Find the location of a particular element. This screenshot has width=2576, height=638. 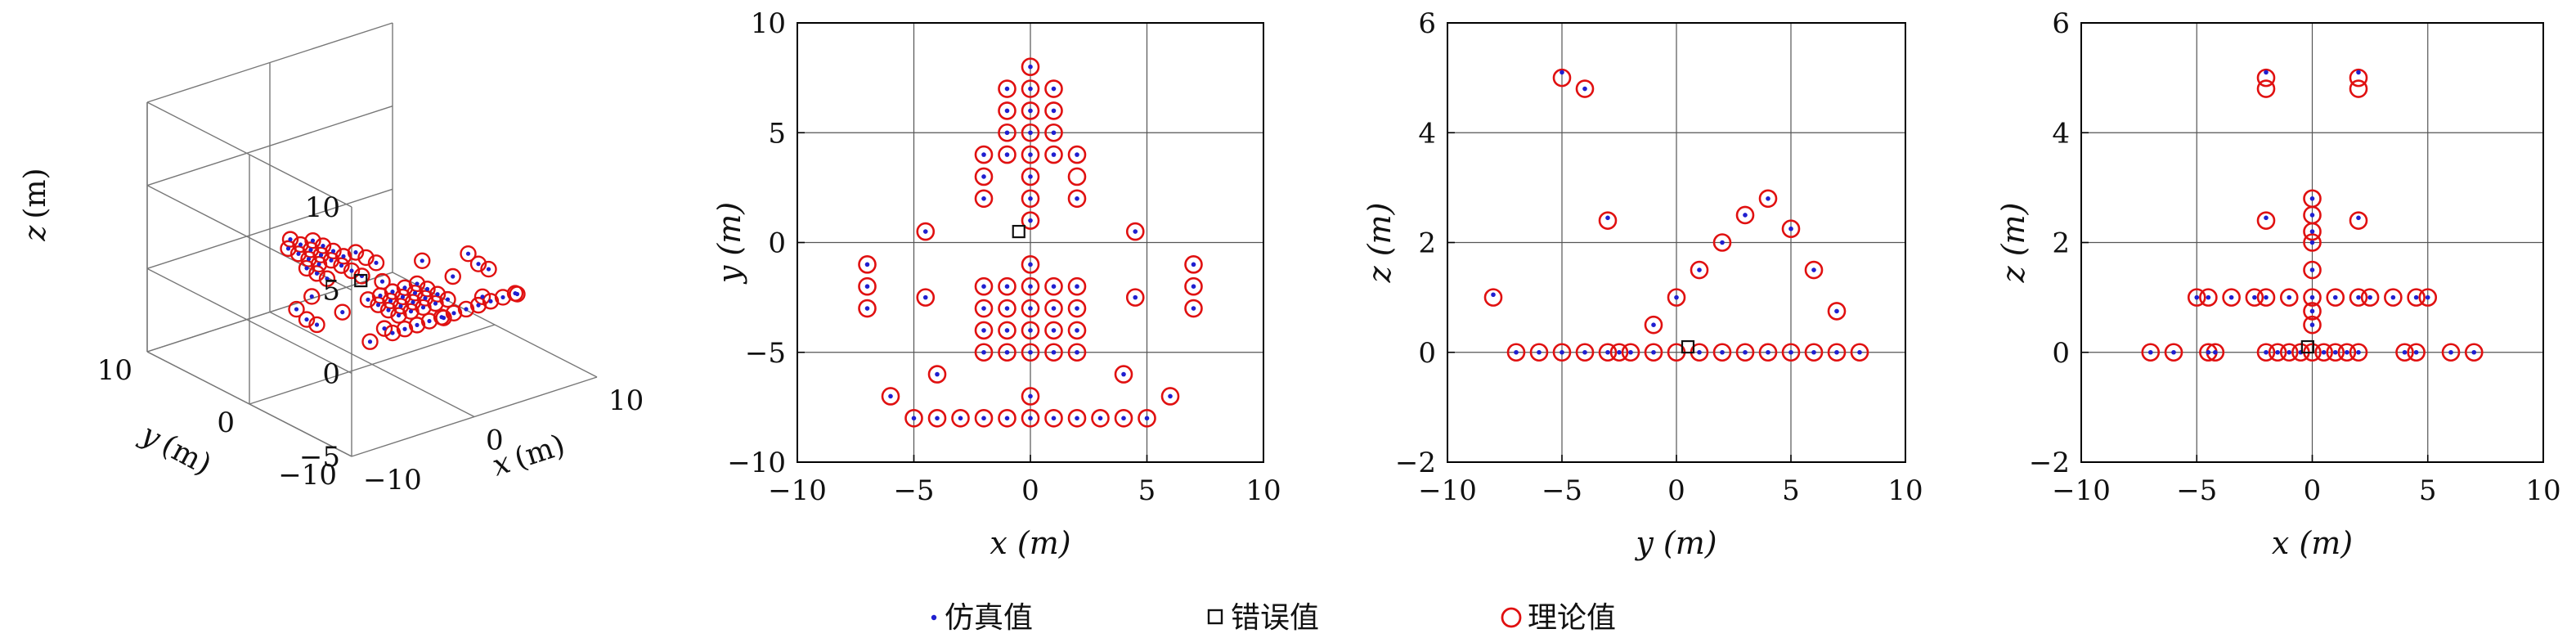

y-axis-label: y (m) is located at coordinates (729, 243).